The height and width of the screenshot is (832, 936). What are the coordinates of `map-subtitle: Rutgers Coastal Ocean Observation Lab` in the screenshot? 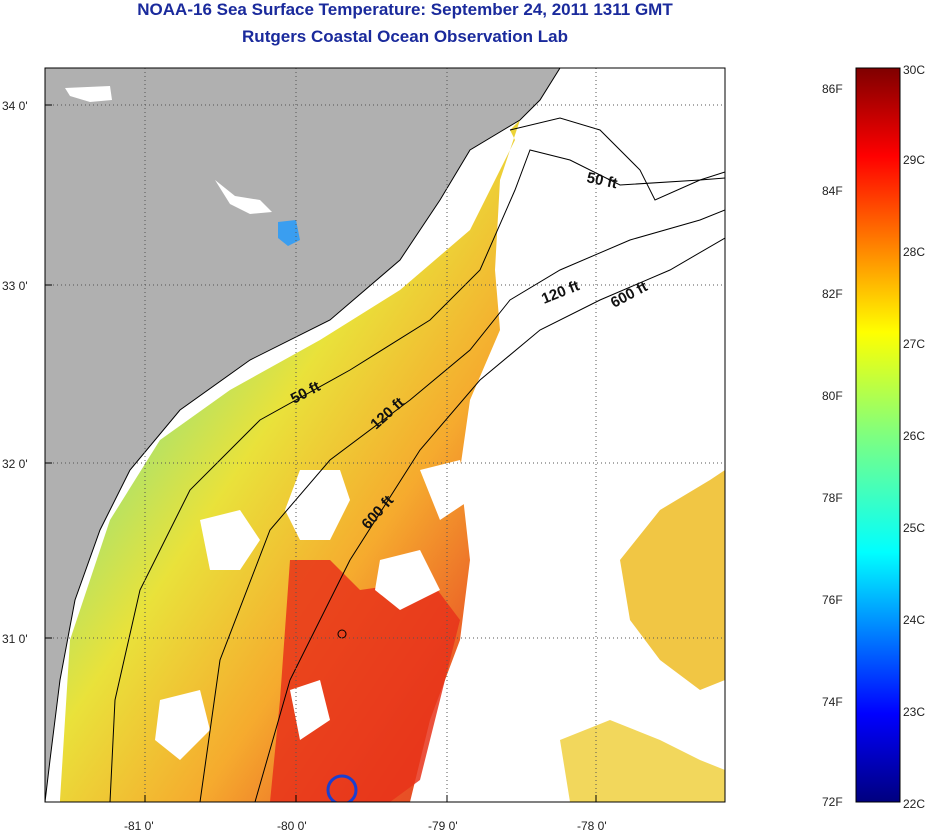 It's located at (405, 36).